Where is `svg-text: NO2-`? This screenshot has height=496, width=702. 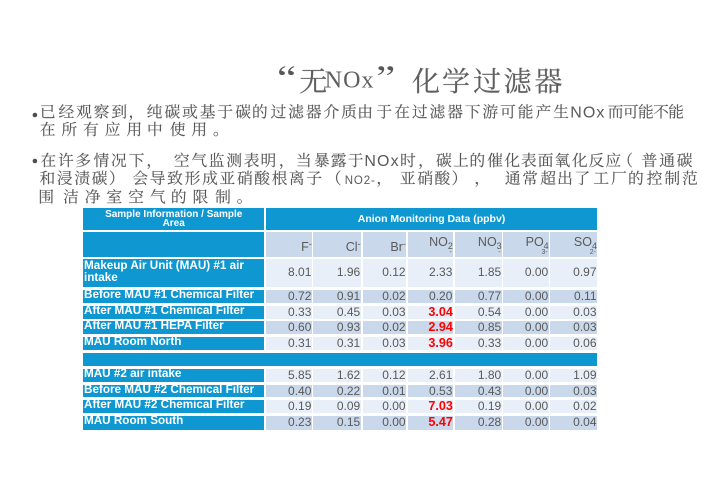 svg-text: NO2- is located at coordinates (360, 181).